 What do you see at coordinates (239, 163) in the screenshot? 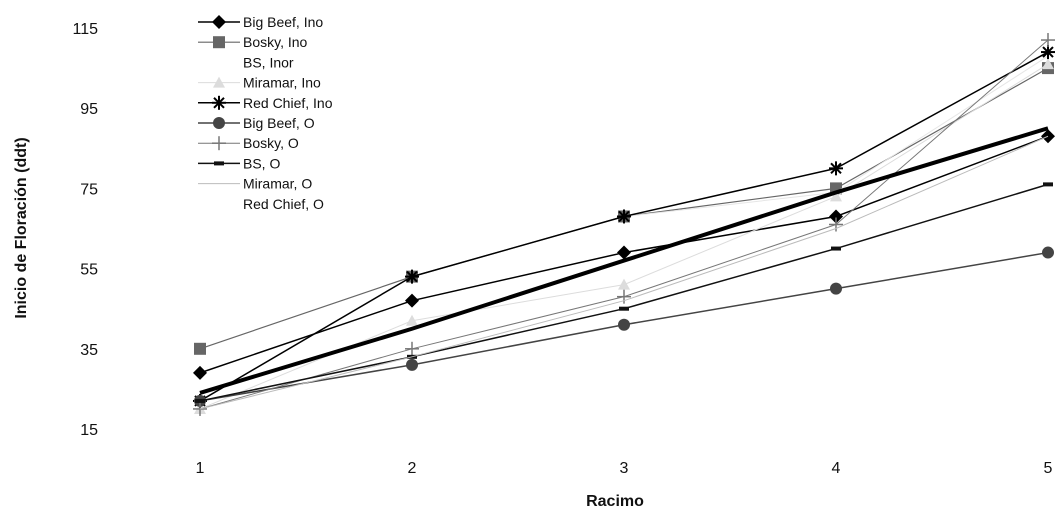
I see `legend-item: BS, O` at bounding box center [239, 163].